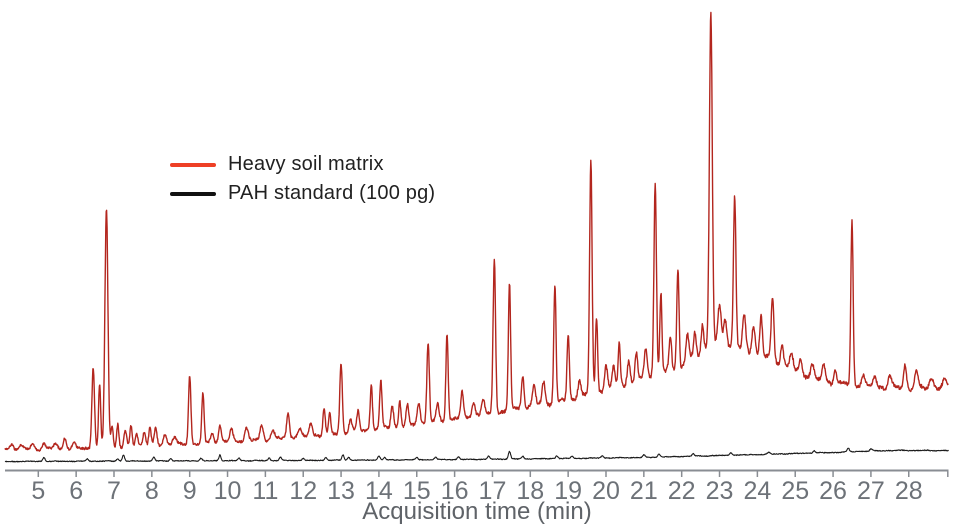 This screenshot has height=525, width=954. I want to click on x-tick-label: 25, so click(795, 491).